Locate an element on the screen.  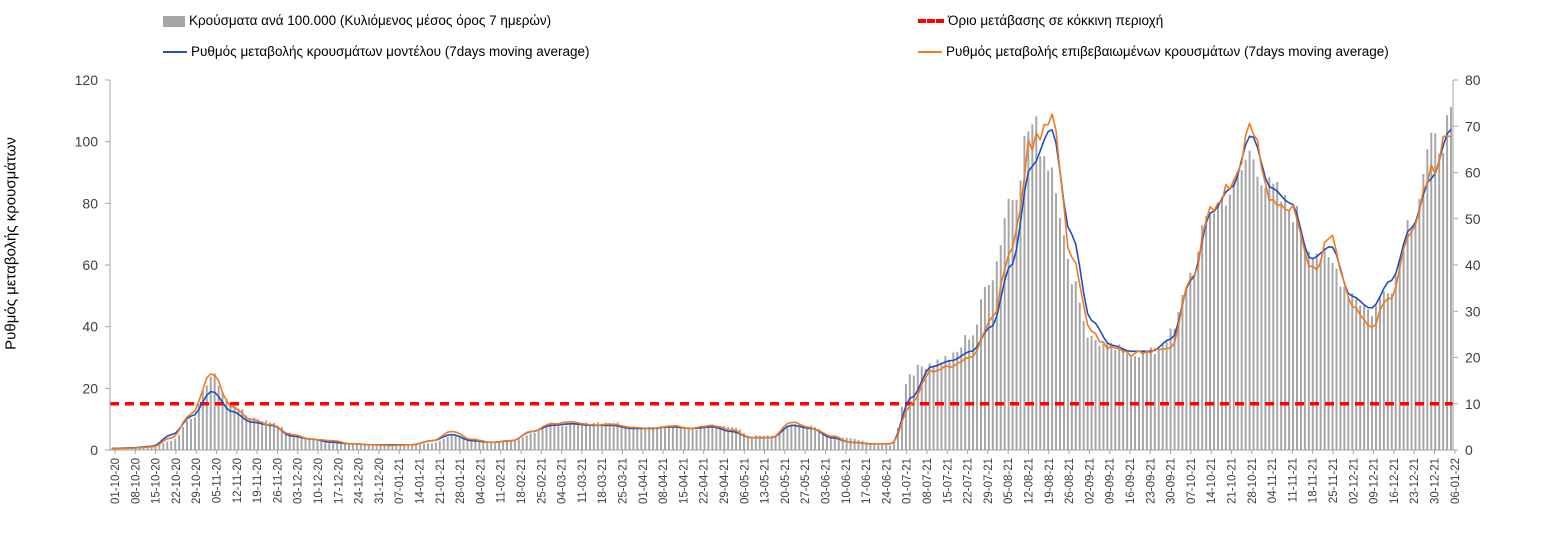
legend-swatch-confirmed is located at coordinates (930, 52).